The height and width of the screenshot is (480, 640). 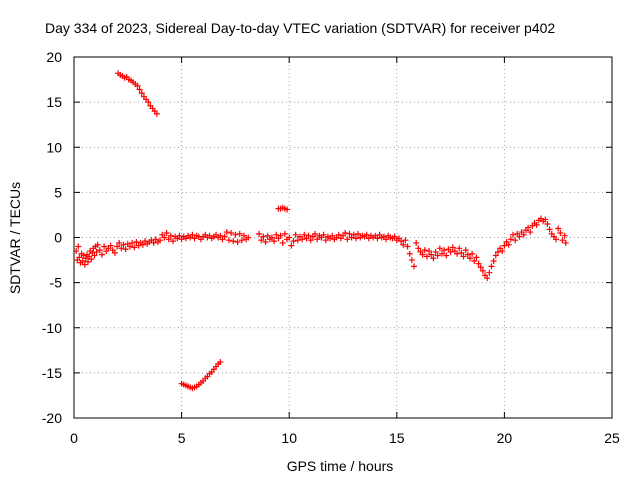 What do you see at coordinates (56, 283) in the screenshot?
I see `y-tick-label: -5` at bounding box center [56, 283].